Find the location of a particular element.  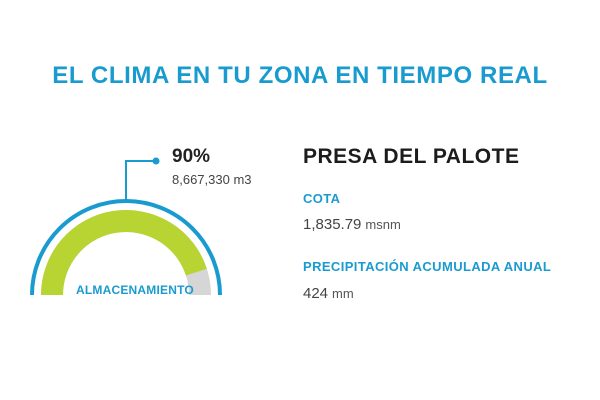

cota-value: 1,835.79 is located at coordinates (332, 224).